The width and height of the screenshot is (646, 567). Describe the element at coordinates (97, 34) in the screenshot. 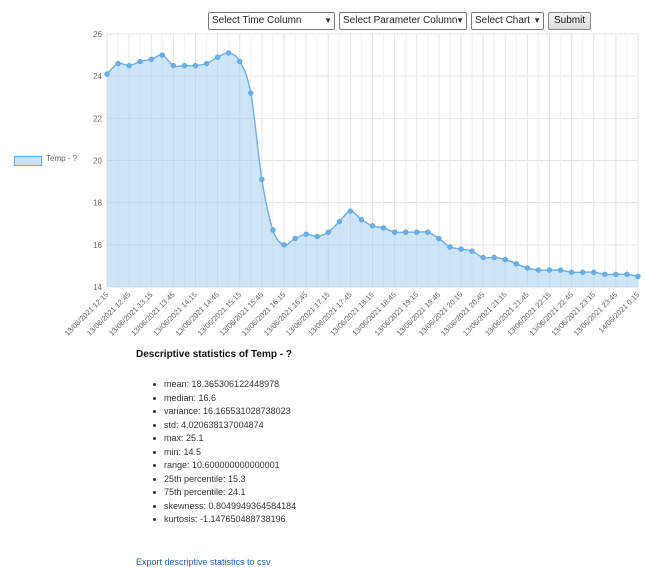

I see `y-tick-label: 26` at that location.